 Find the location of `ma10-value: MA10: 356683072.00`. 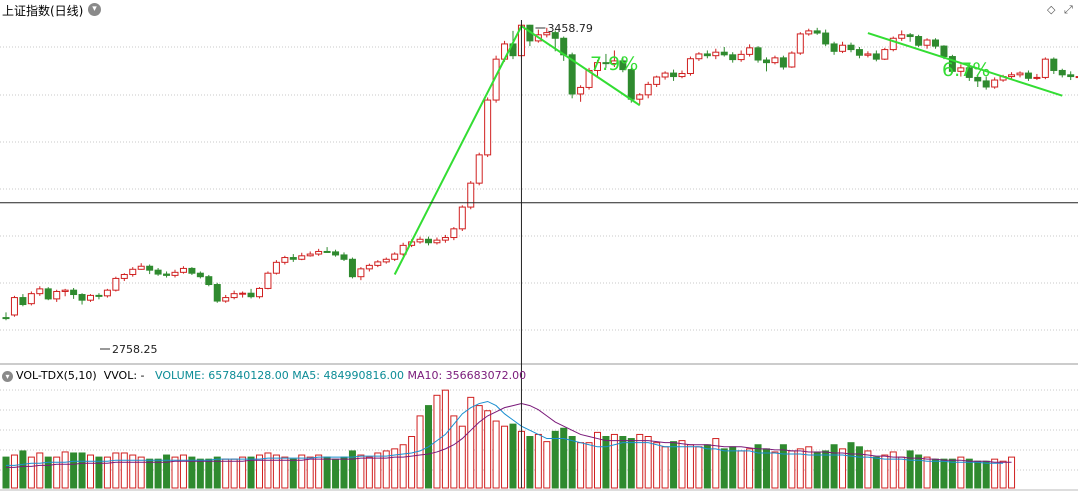

ma10-value: MA10: 356683072.00 is located at coordinates (467, 375).